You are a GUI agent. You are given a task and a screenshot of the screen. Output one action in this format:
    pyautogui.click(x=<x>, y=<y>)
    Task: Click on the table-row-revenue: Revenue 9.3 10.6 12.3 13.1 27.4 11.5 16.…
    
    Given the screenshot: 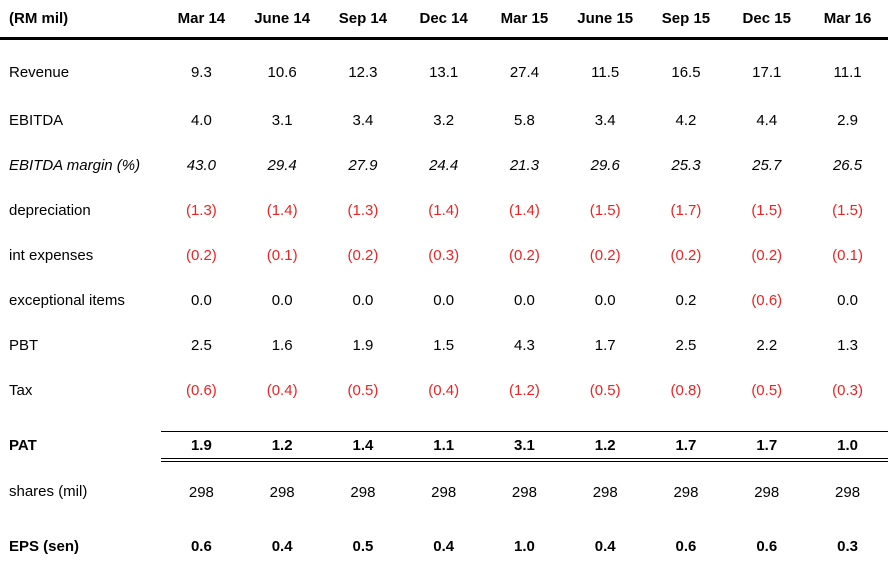 What is the action you would take?
    pyautogui.click(x=444, y=69)
    